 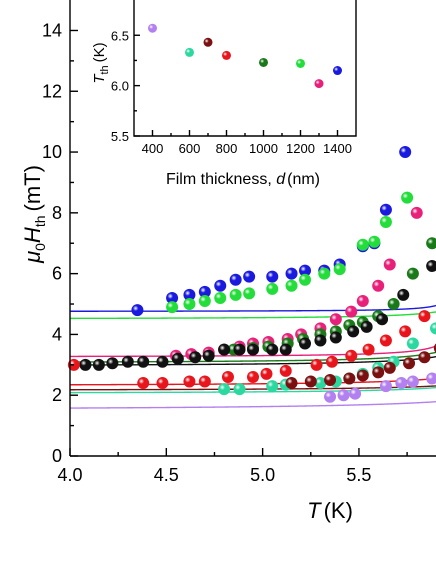 I want to click on inset-x-tick-label: 1400, so click(x=337, y=148).